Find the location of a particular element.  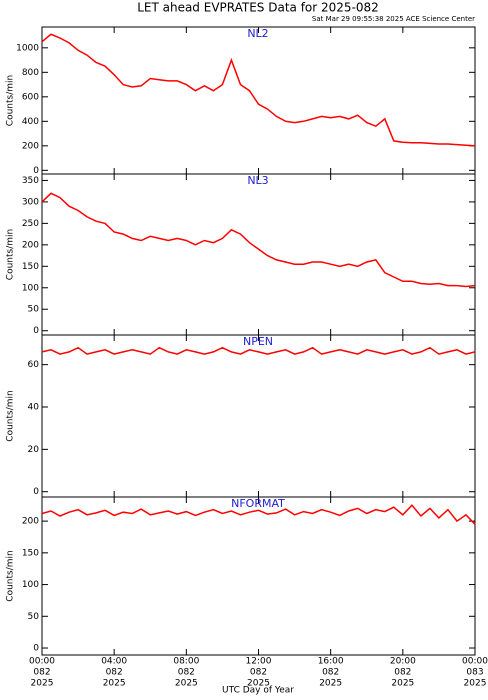

y-tick-label: 400 is located at coordinates (30, 122).